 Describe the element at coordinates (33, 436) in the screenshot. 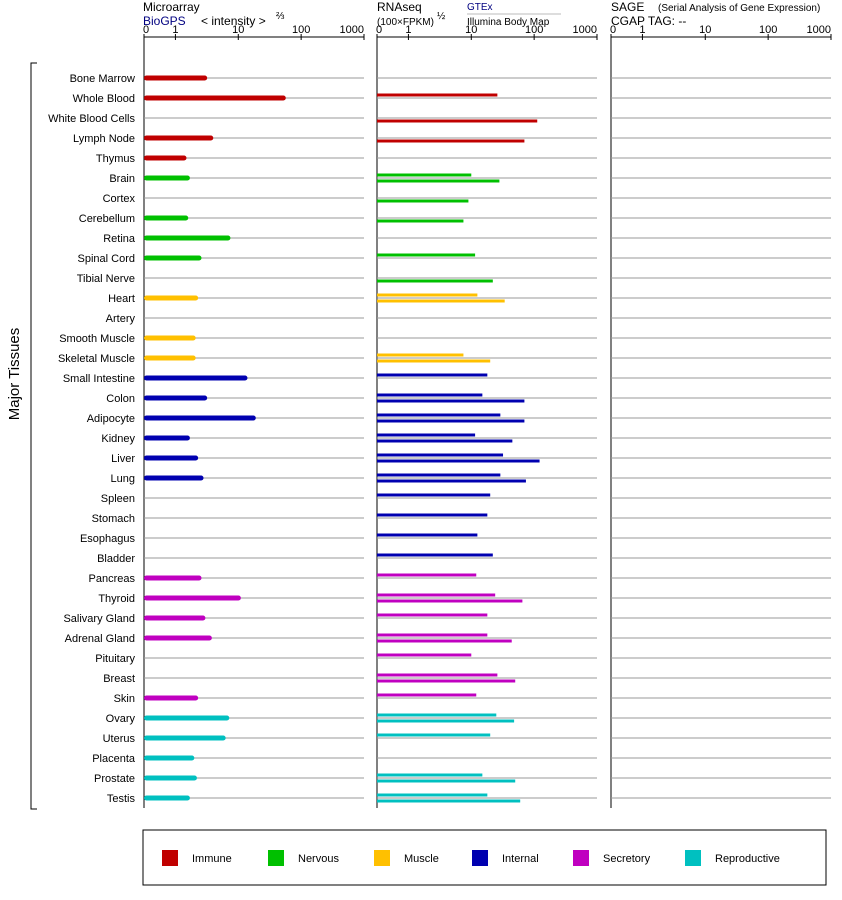

I see `y-axis-bracket` at that location.